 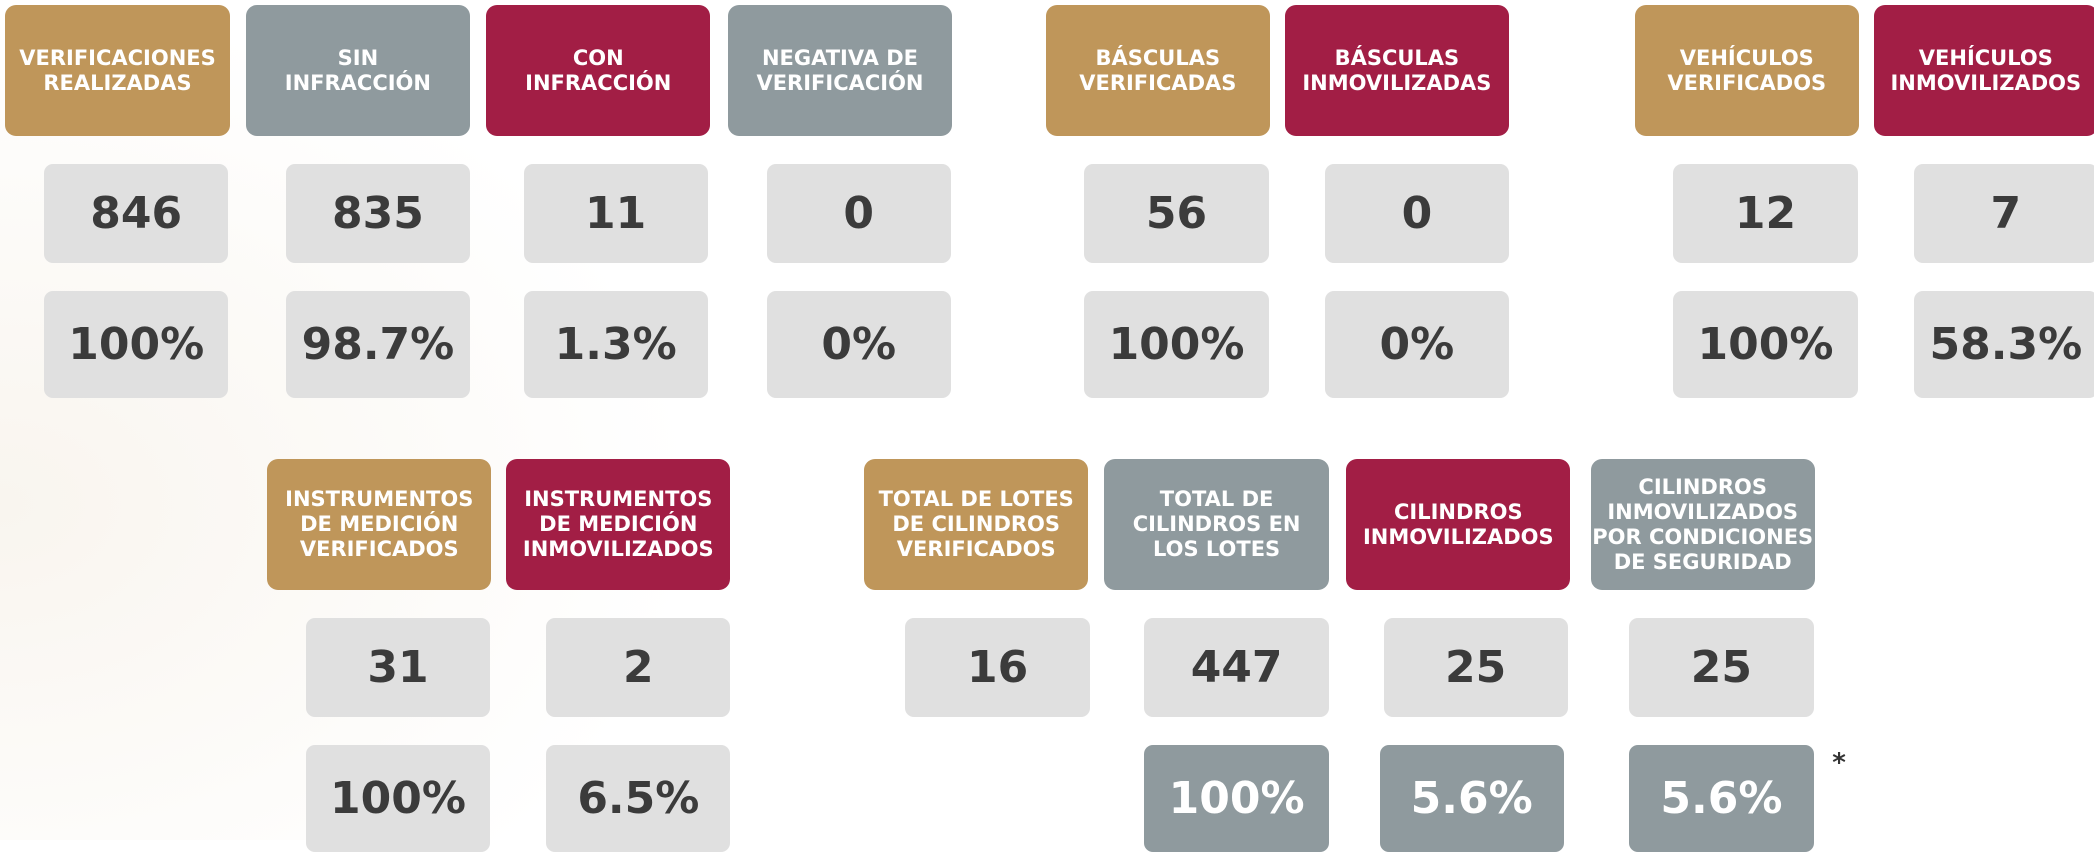 I want to click on card-header: TOTAL DE CILINDROS EN LOS LOTES, so click(x=1216, y=525).